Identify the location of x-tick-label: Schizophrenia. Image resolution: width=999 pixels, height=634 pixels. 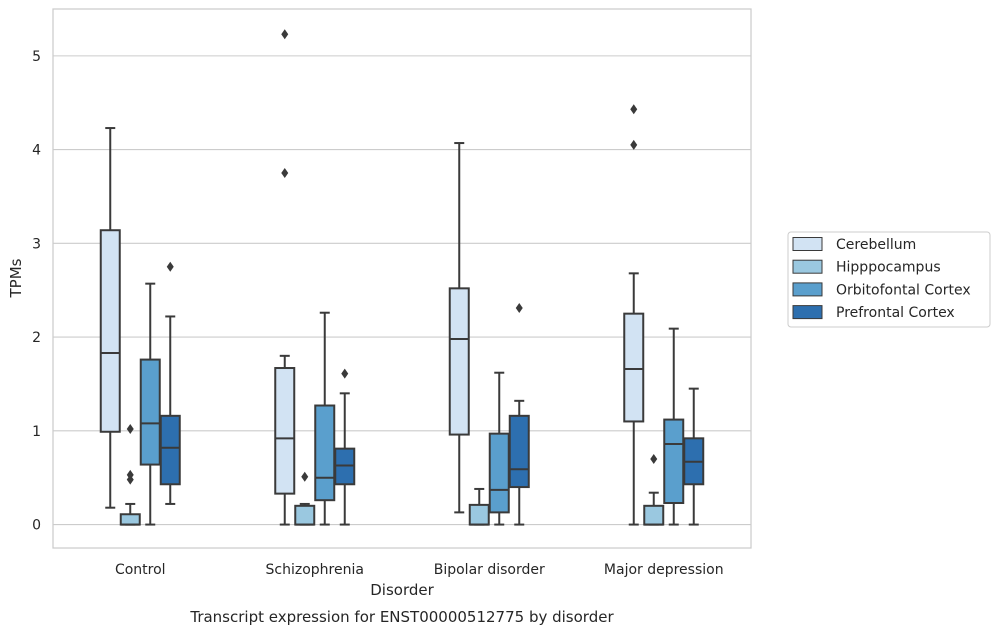
(315, 570).